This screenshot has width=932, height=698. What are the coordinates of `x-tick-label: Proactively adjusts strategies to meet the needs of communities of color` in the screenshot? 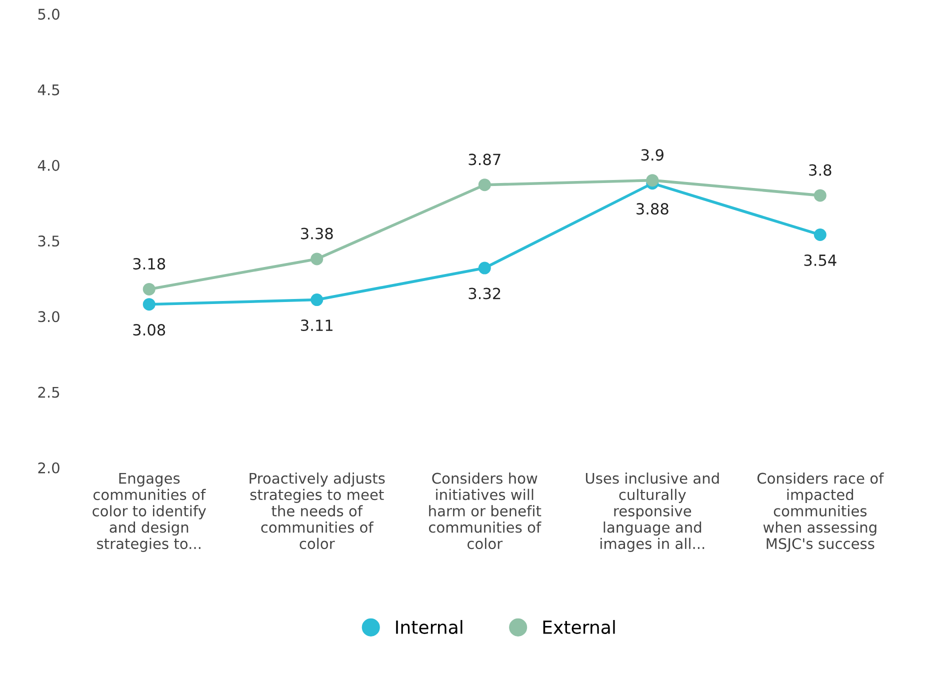 It's located at (317, 511).